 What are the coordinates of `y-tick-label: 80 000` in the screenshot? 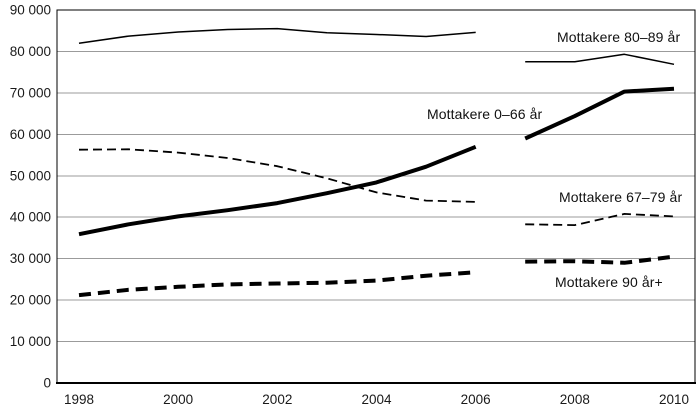 It's located at (30, 51).